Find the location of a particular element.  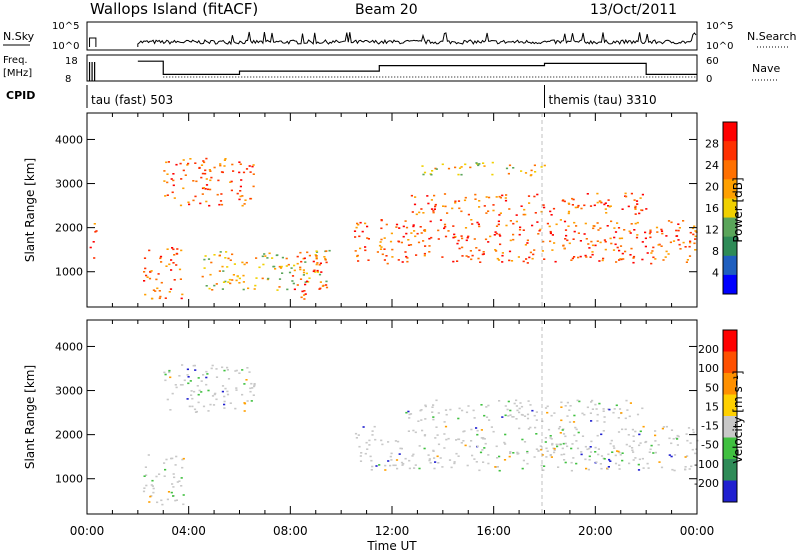

velocity-colorbar-tick: -15 is located at coordinates (710, 426).